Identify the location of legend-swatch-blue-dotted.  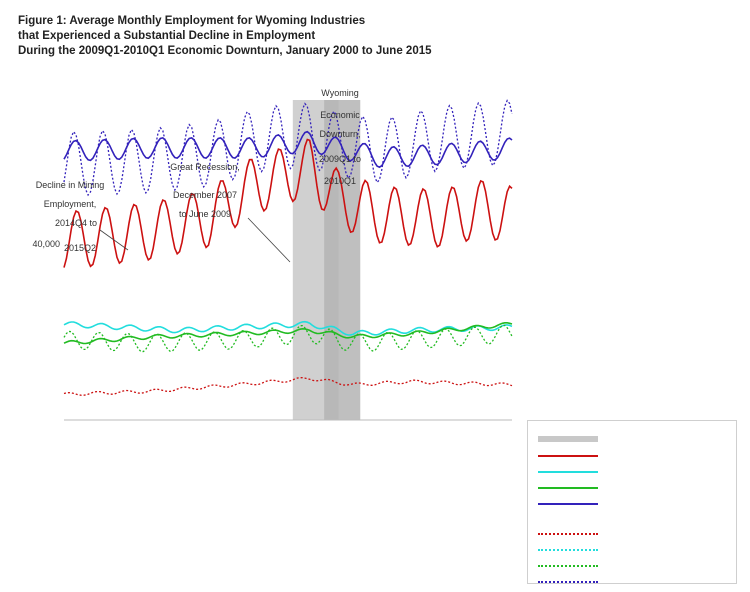
(568, 582).